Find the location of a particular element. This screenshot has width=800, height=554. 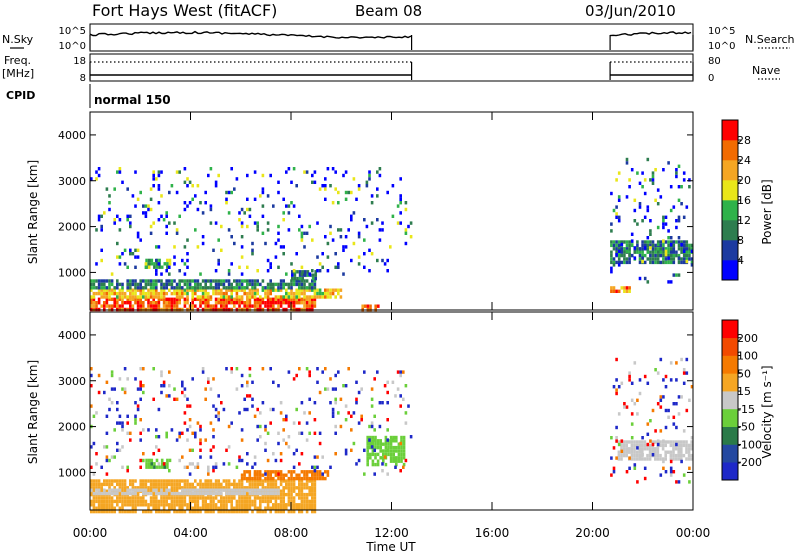

nave-label: Nave is located at coordinates (766, 70).